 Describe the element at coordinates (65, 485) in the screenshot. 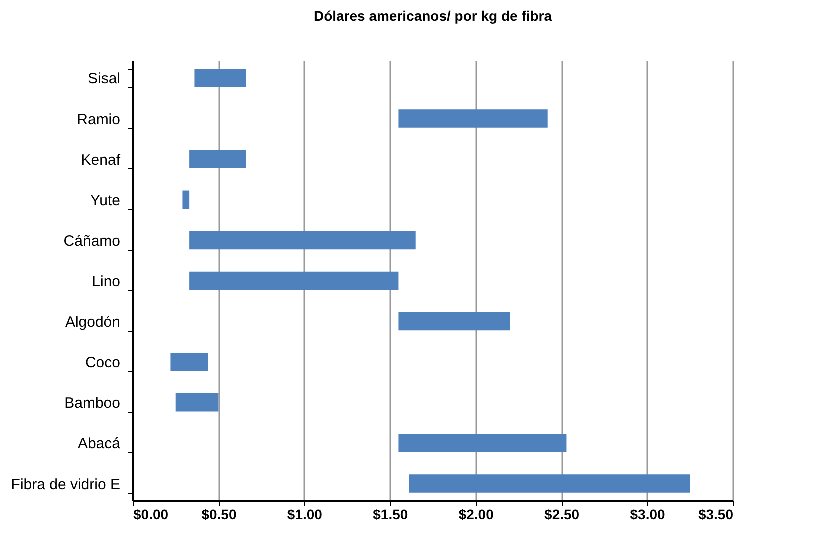

I see `y-tick-label: Fibra de vidrio E` at that location.